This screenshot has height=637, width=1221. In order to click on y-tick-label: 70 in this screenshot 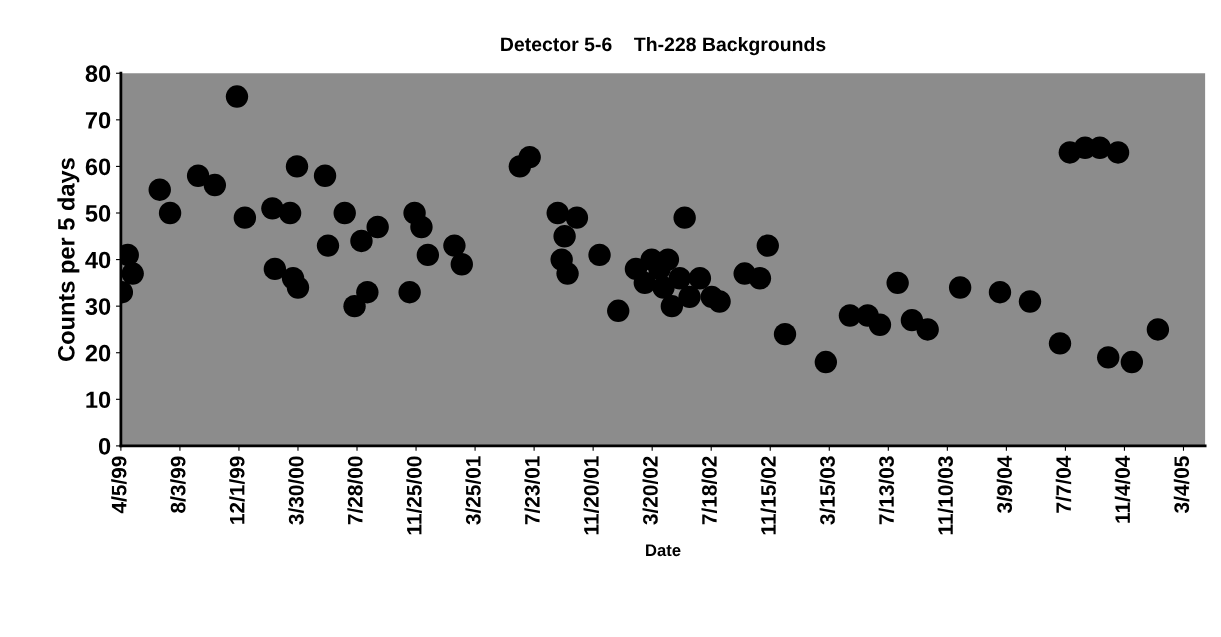, I will do `click(98, 120)`.